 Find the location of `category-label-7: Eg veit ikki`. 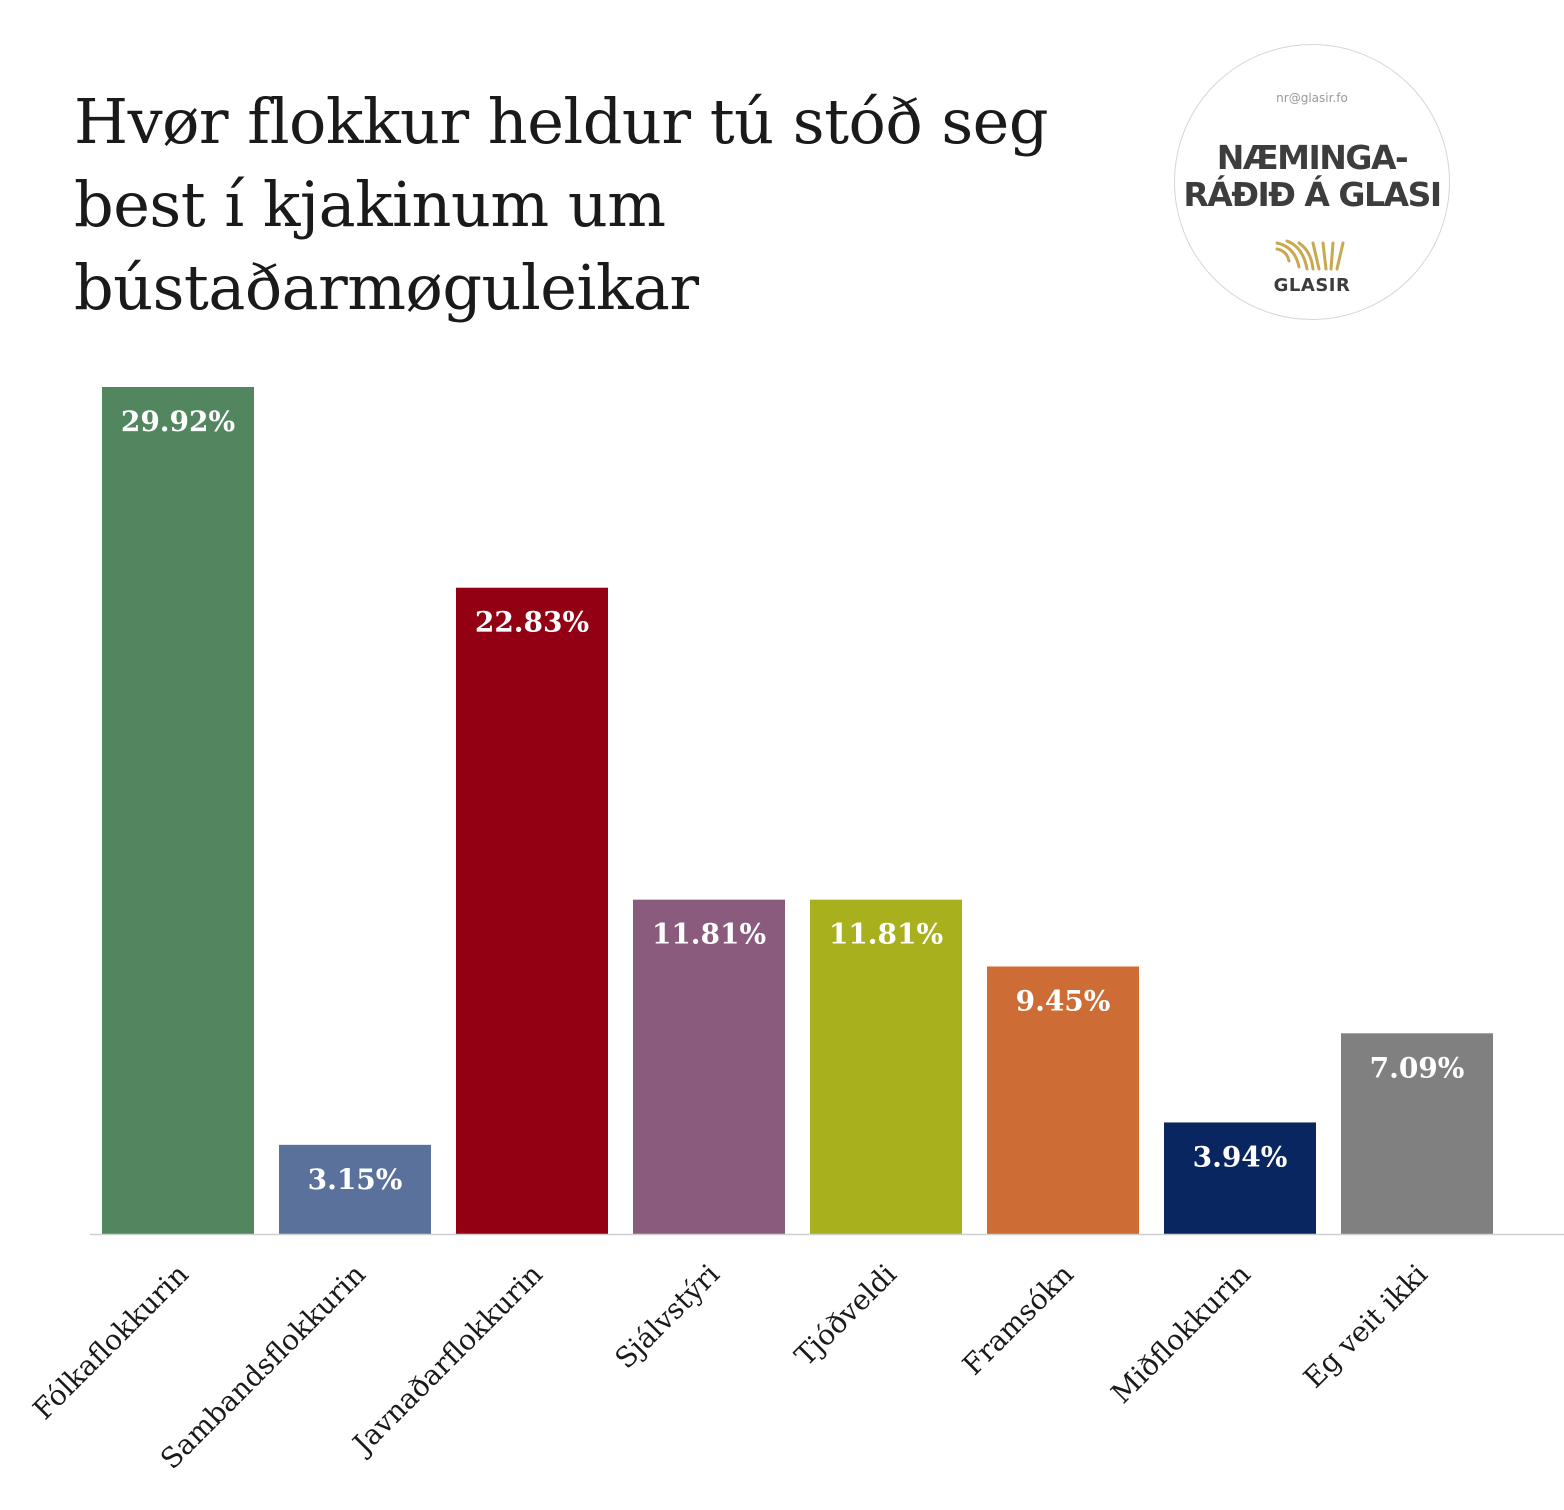

category-label-7: Eg veit ikki is located at coordinates (1365, 1326).